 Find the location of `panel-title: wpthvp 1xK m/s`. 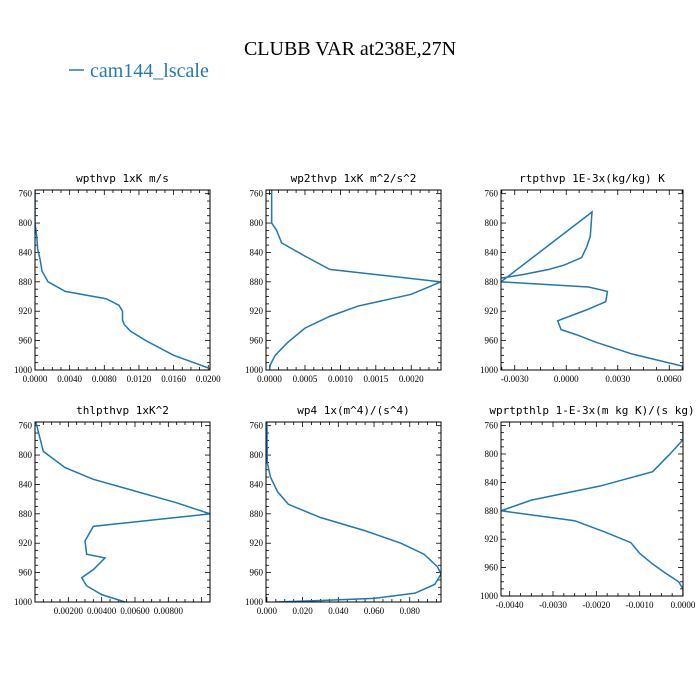

panel-title: wpthvp 1xK m/s is located at coordinates (122, 178).